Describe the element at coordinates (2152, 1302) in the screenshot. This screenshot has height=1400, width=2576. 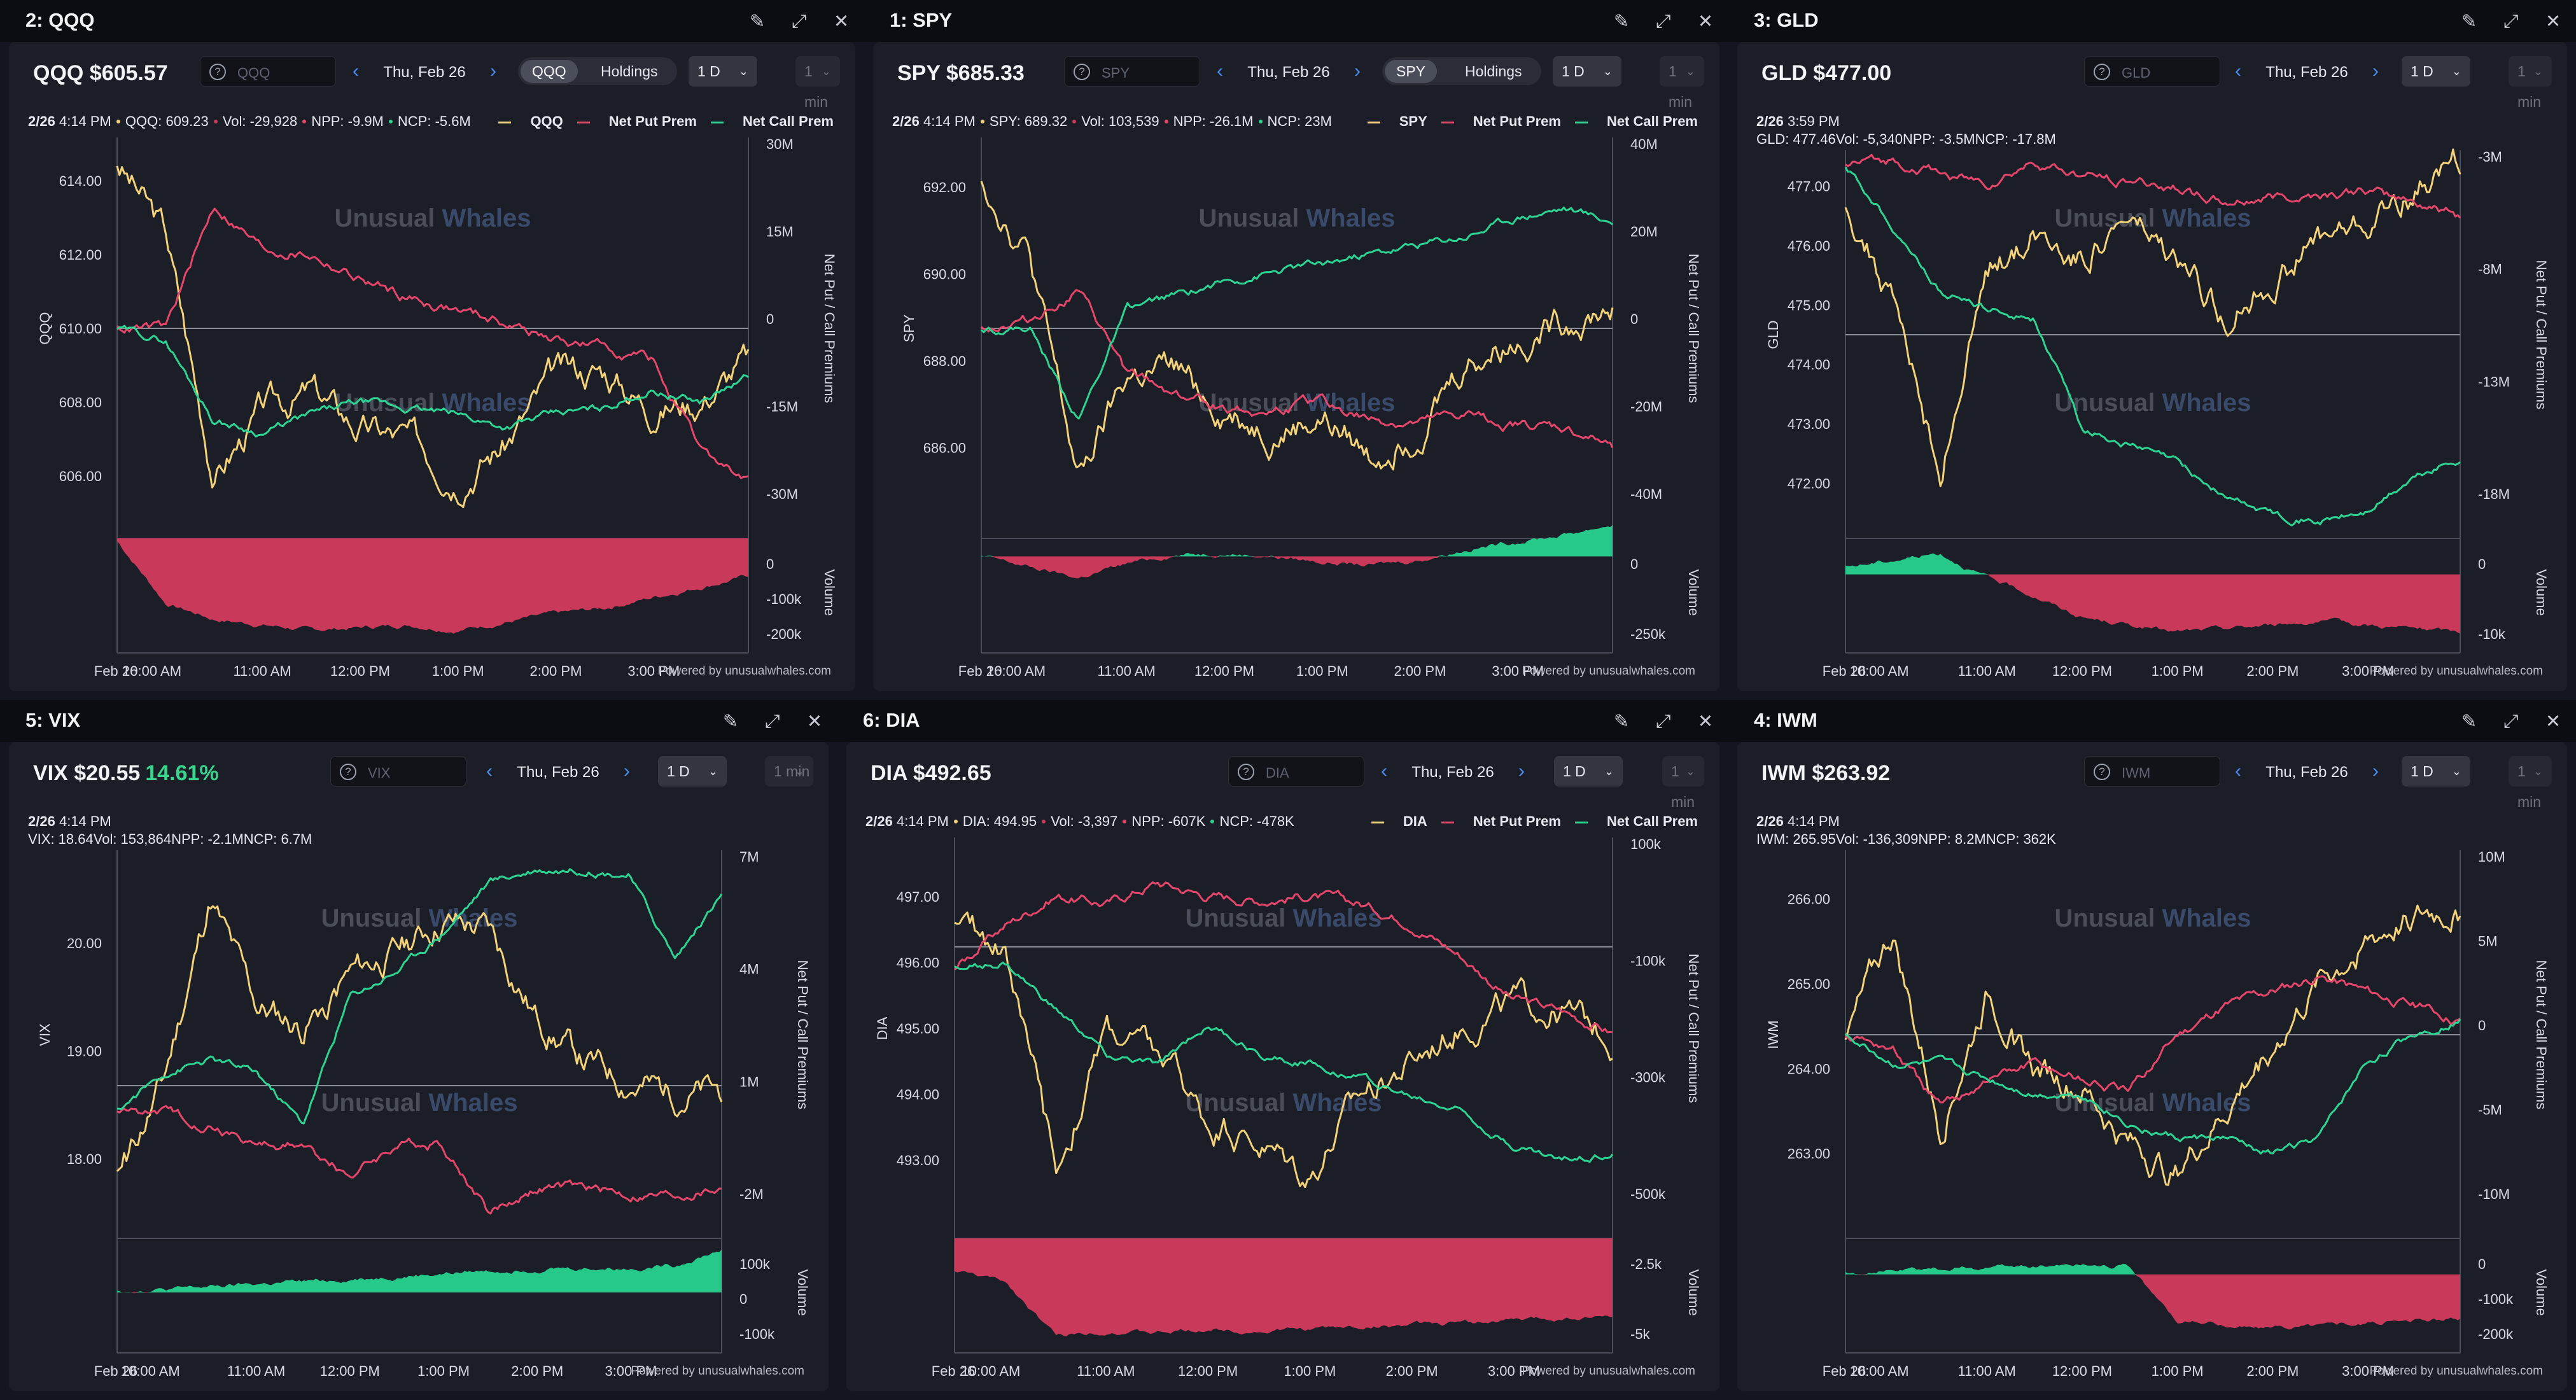
I see `volume-negative-area` at that location.